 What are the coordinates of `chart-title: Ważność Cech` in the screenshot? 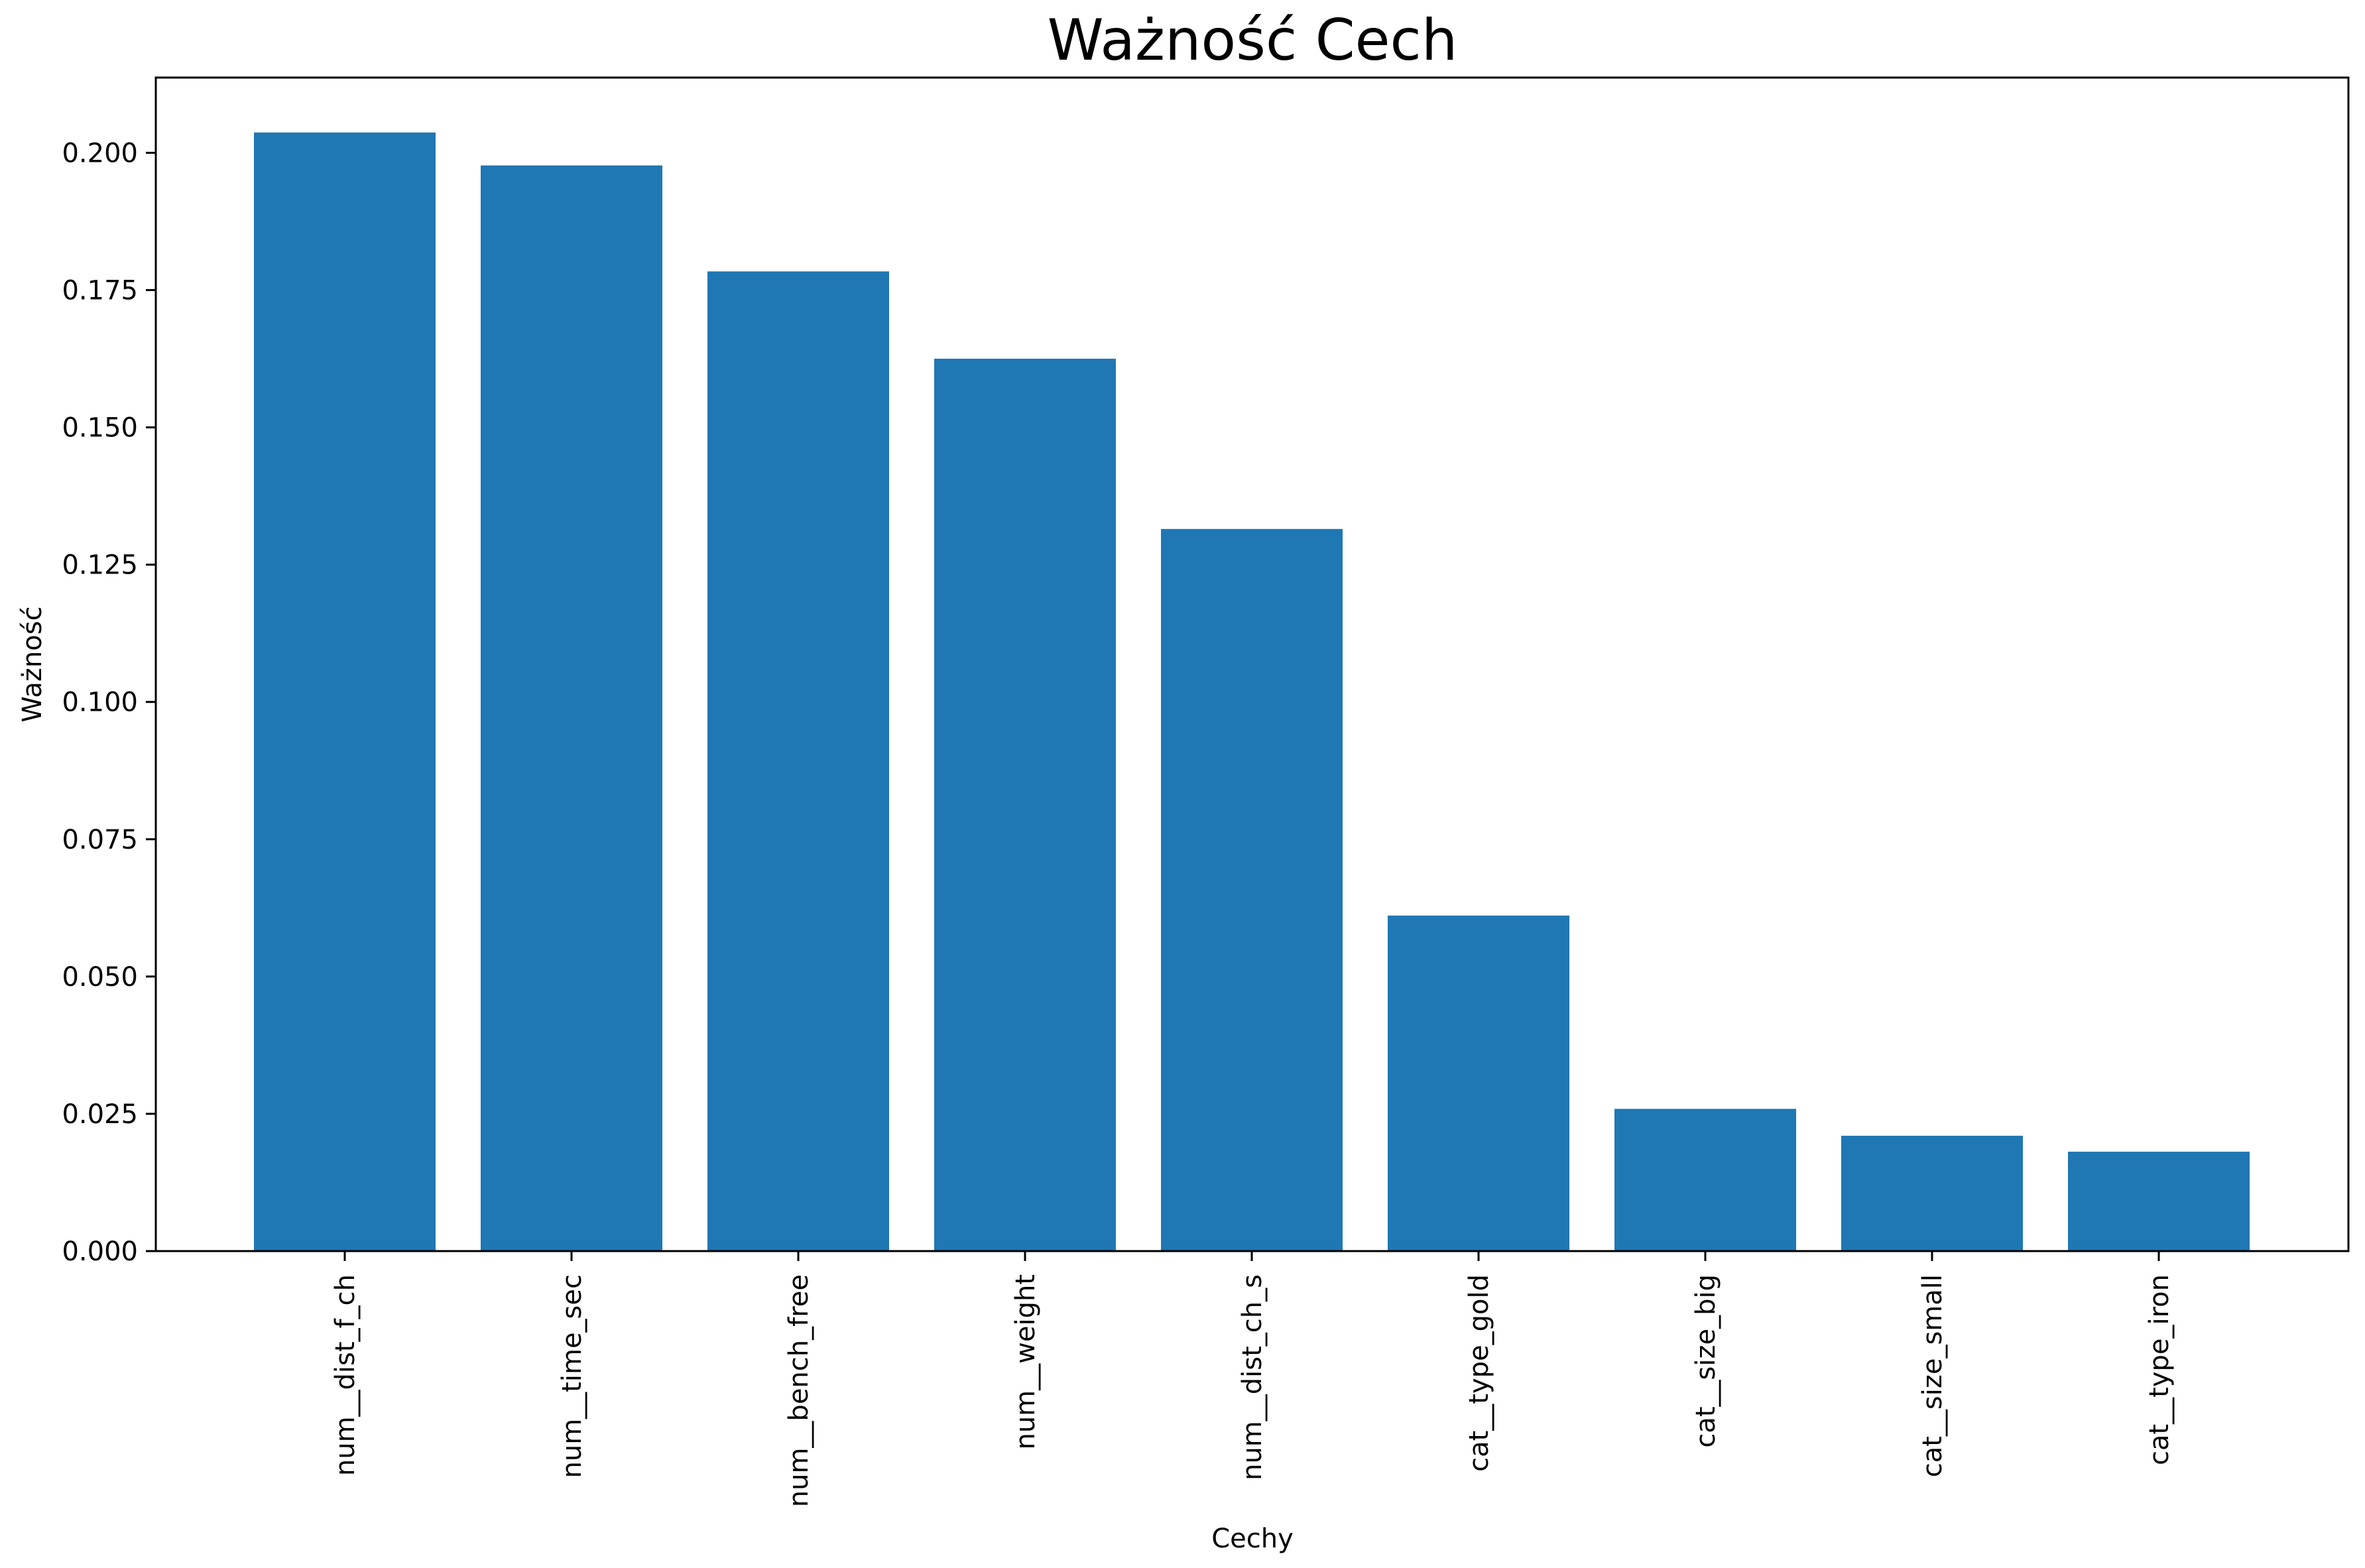 It's located at (1253, 40).